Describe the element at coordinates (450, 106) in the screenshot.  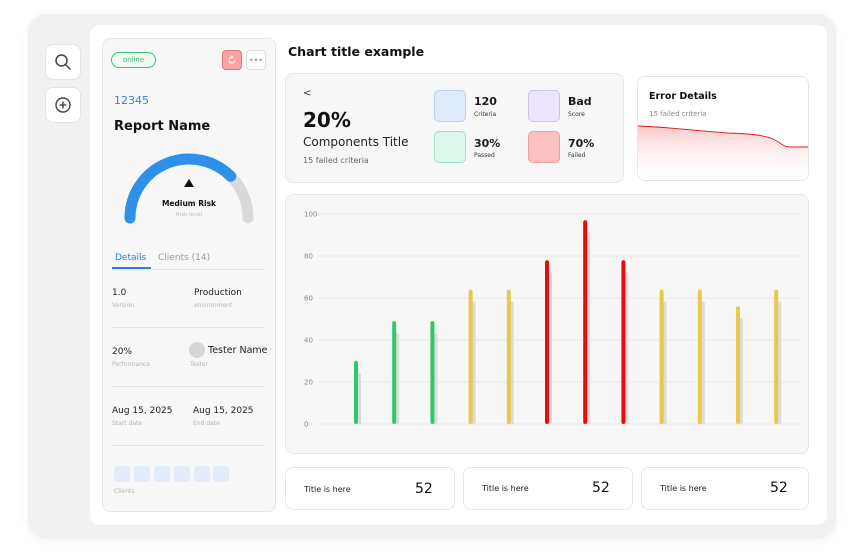
I see `criteria-kpi-box` at that location.